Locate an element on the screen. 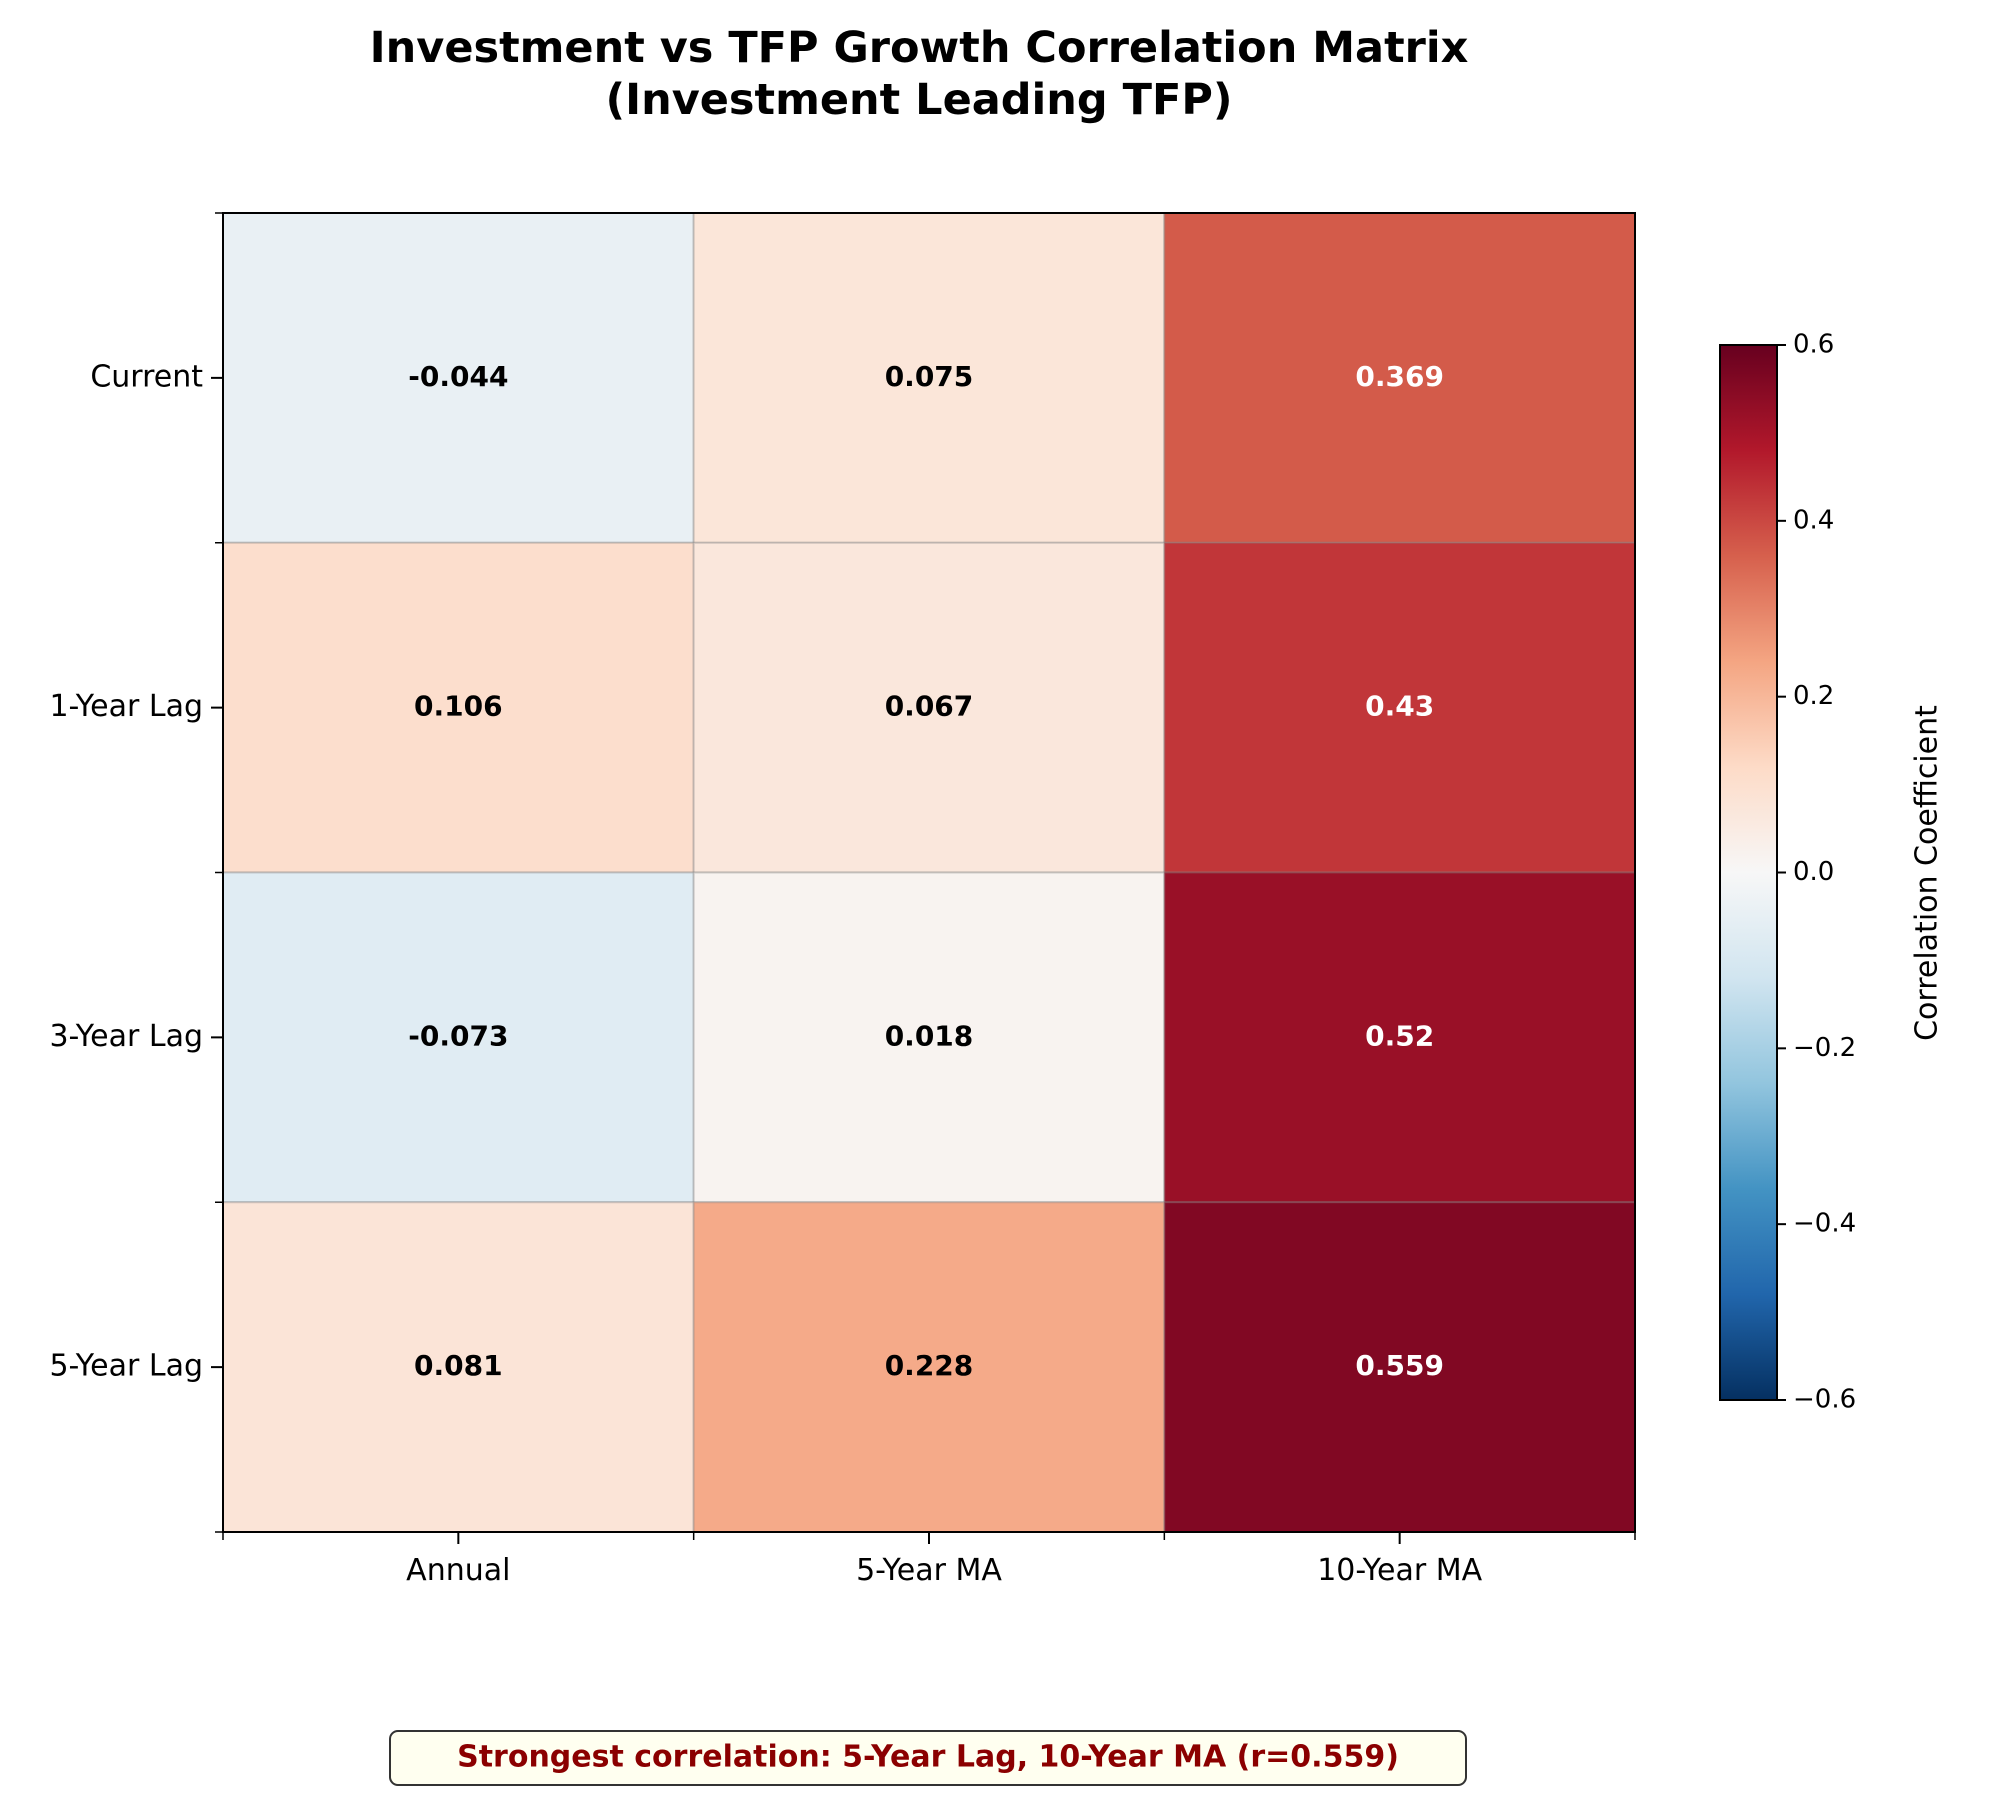 The height and width of the screenshot is (1800, 2000). heatmap-cell-r3-c2 is located at coordinates (1400, 1367).